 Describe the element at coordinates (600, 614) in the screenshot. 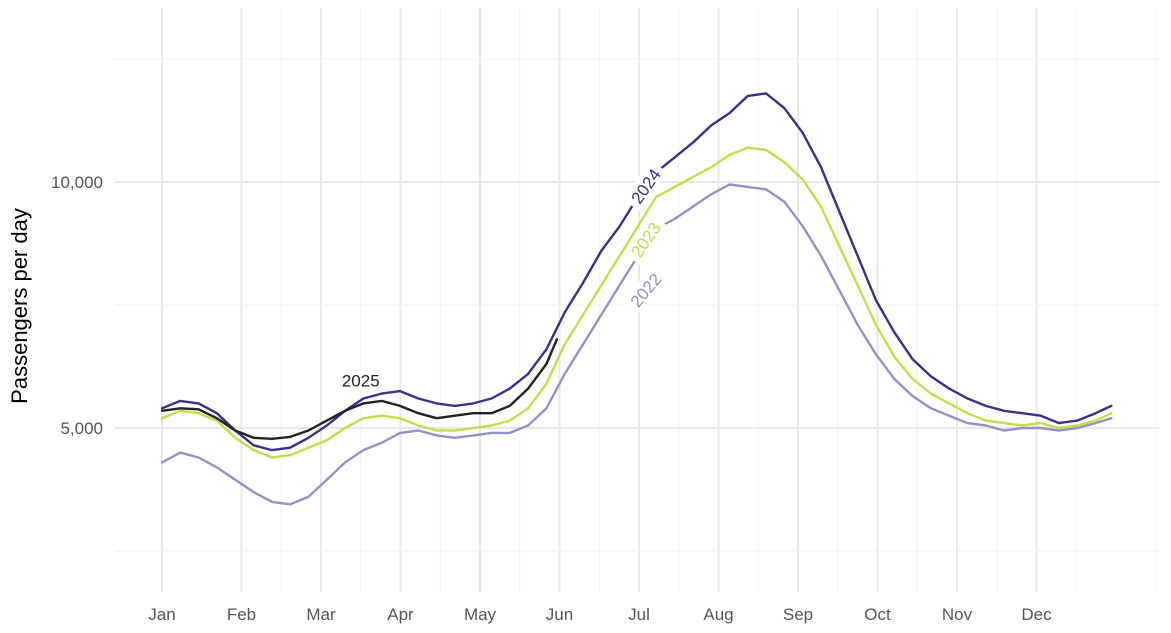

I see `x-axis-ticks: Jan Feb Mar Apr May Jun Jul Aug Sep Oct Nov Dec` at that location.